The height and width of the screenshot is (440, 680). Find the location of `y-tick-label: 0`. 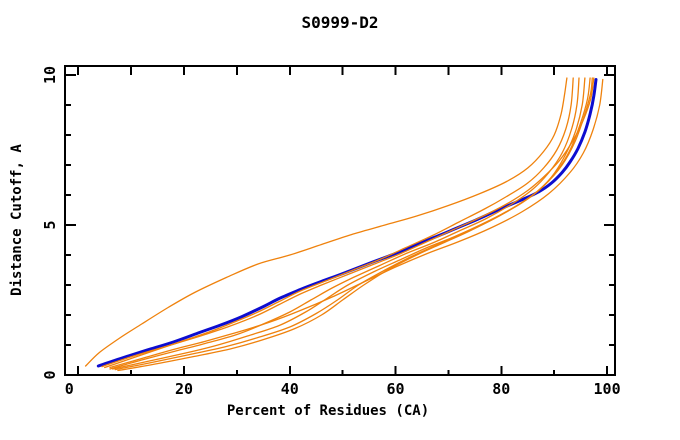

y-tick-label: 0 is located at coordinates (50, 374).